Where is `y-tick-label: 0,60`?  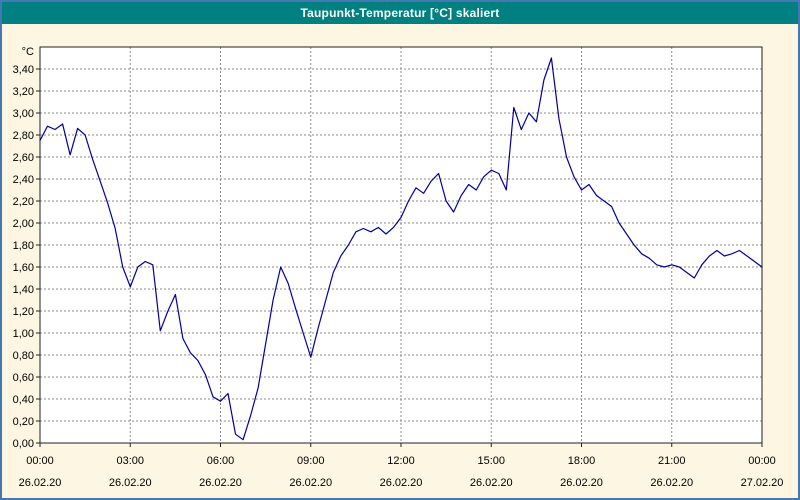
y-tick-label: 0,60 is located at coordinates (23, 378).